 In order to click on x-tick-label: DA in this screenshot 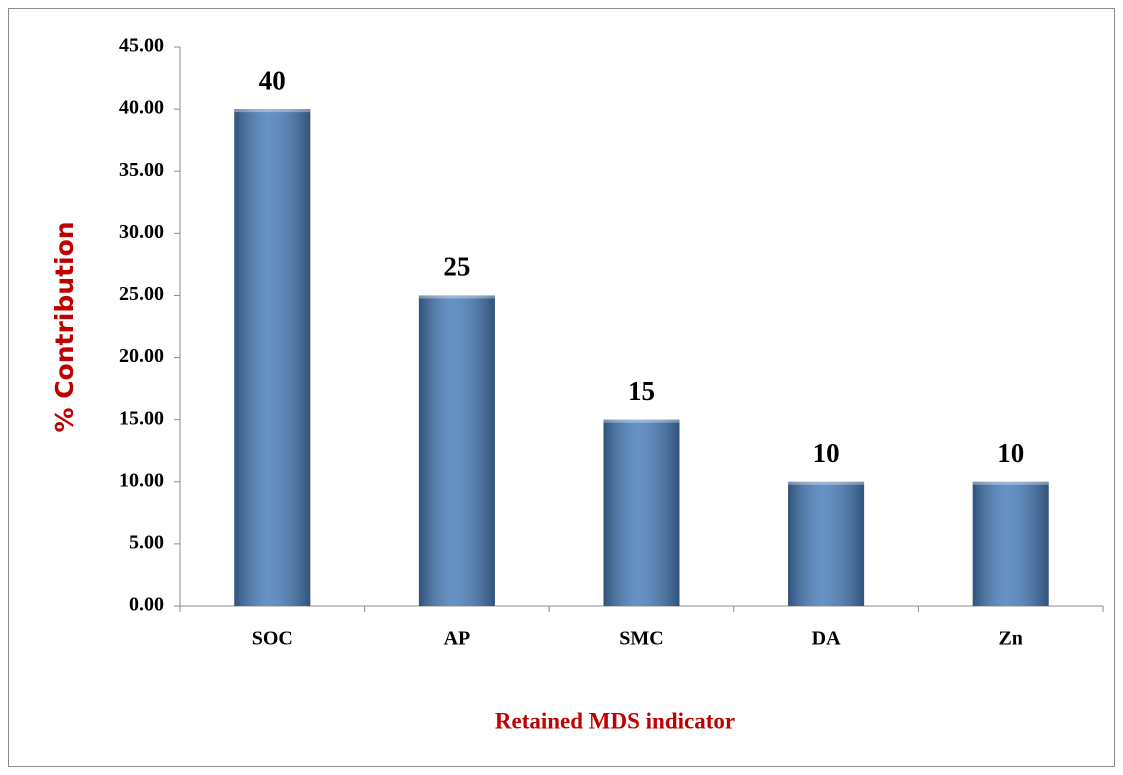, I will do `click(826, 639)`.